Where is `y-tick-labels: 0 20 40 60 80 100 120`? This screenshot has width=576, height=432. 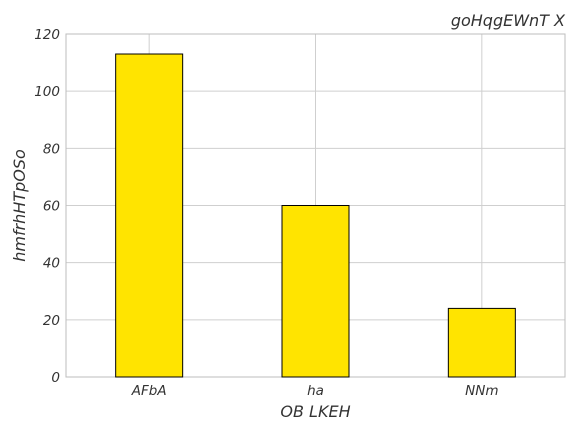
y-tick-labels: 0 20 40 60 80 100 120 is located at coordinates (47, 206).